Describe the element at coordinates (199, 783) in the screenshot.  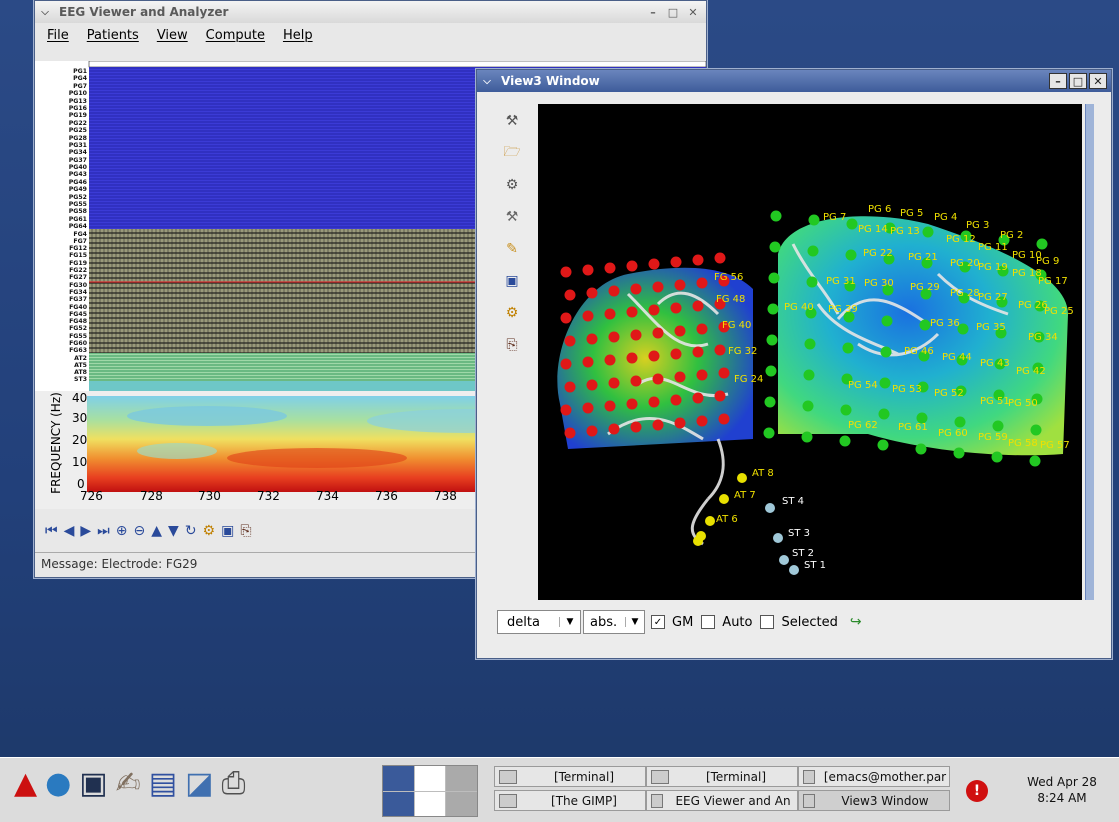
I see `spreadsheet-icon: ◪` at that location.